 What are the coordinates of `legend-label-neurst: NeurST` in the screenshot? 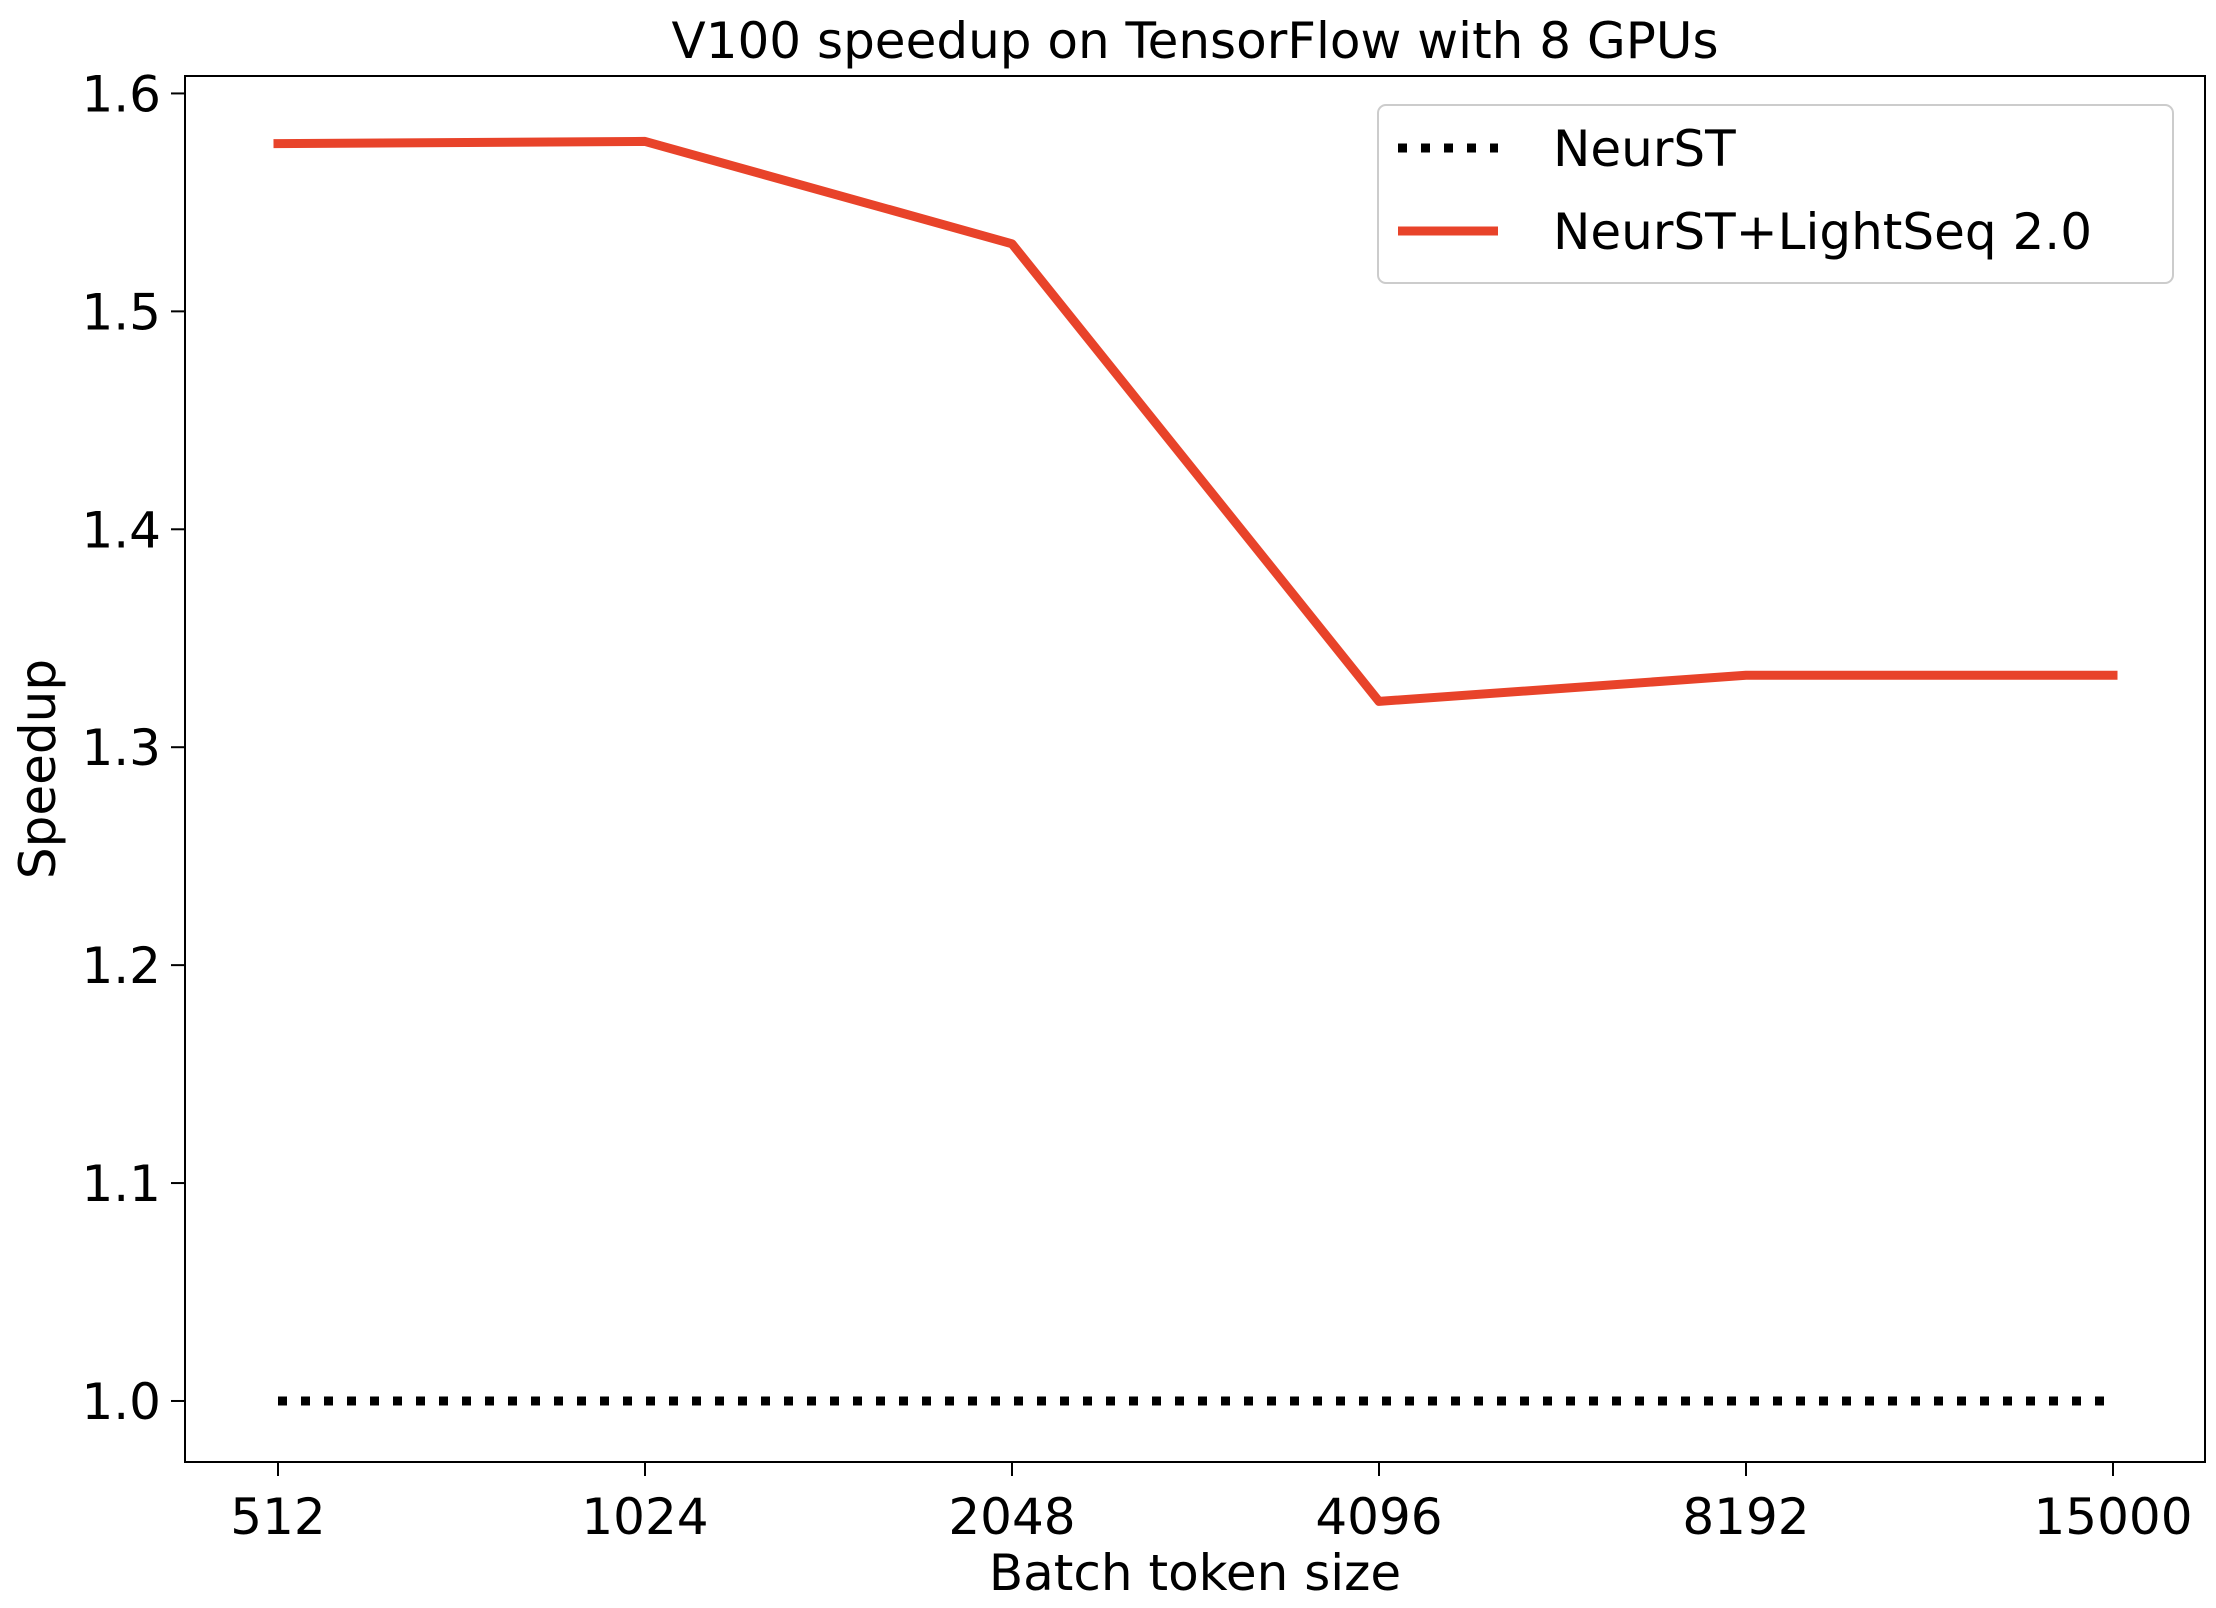 It's located at (1644, 149).